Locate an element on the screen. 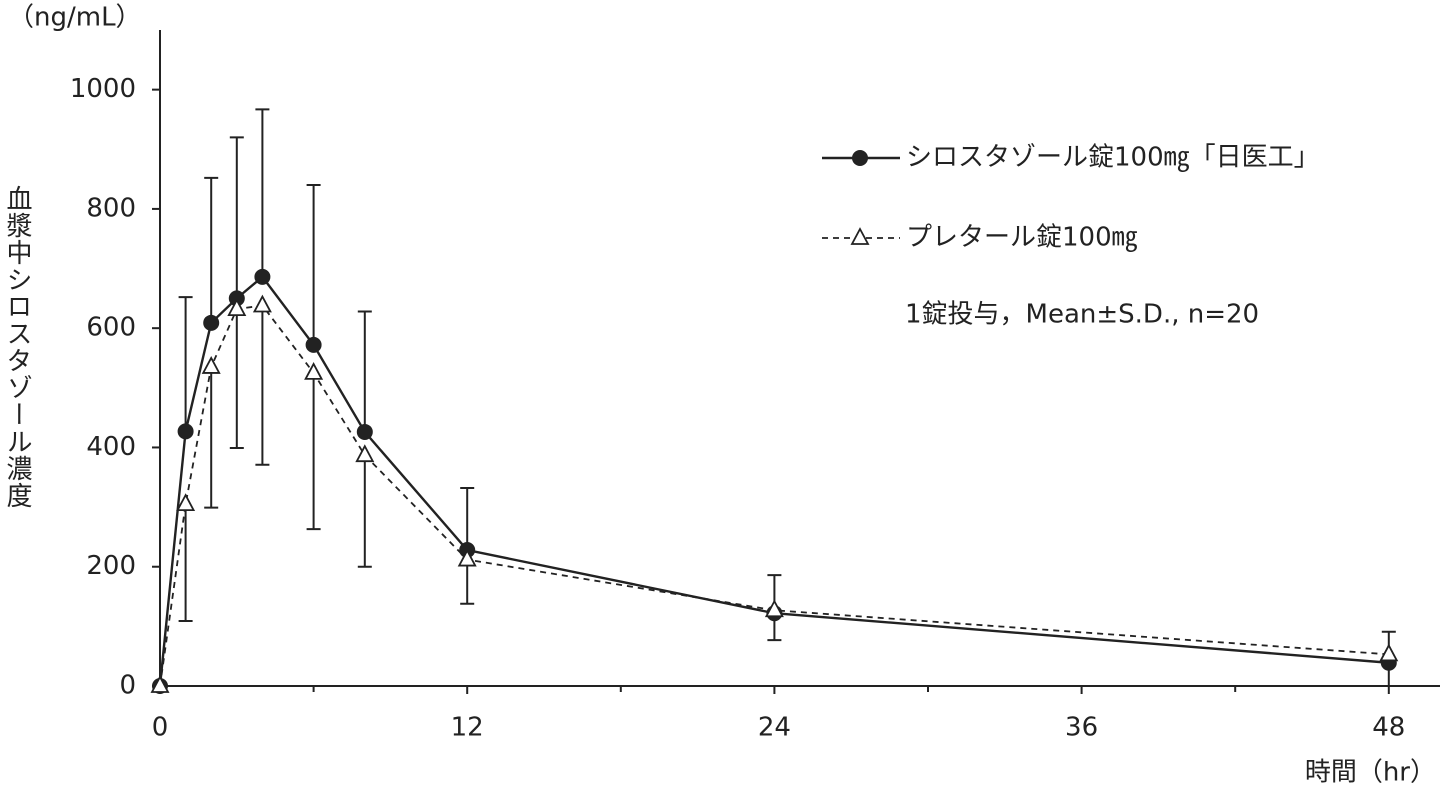  y-tick-label: 1000 is located at coordinates (103, 89).